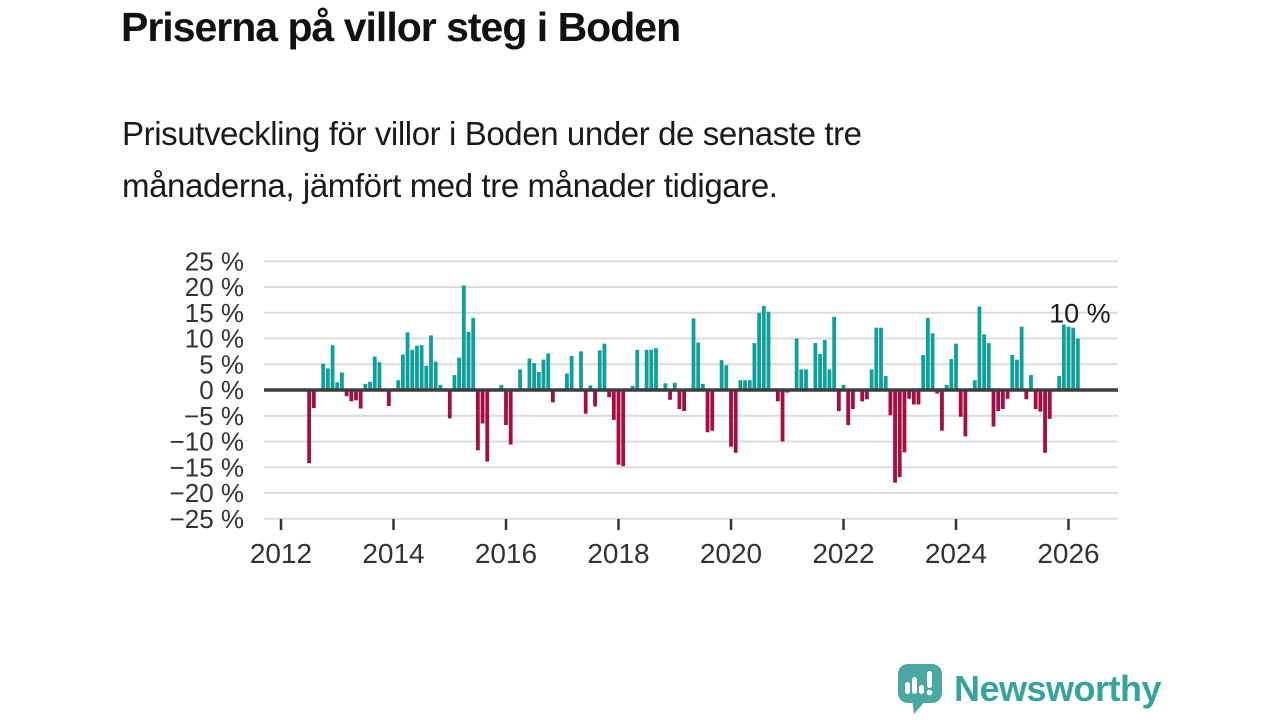 The image size is (1280, 720). I want to click on y-axis-label--5: −5 %, so click(214, 416).